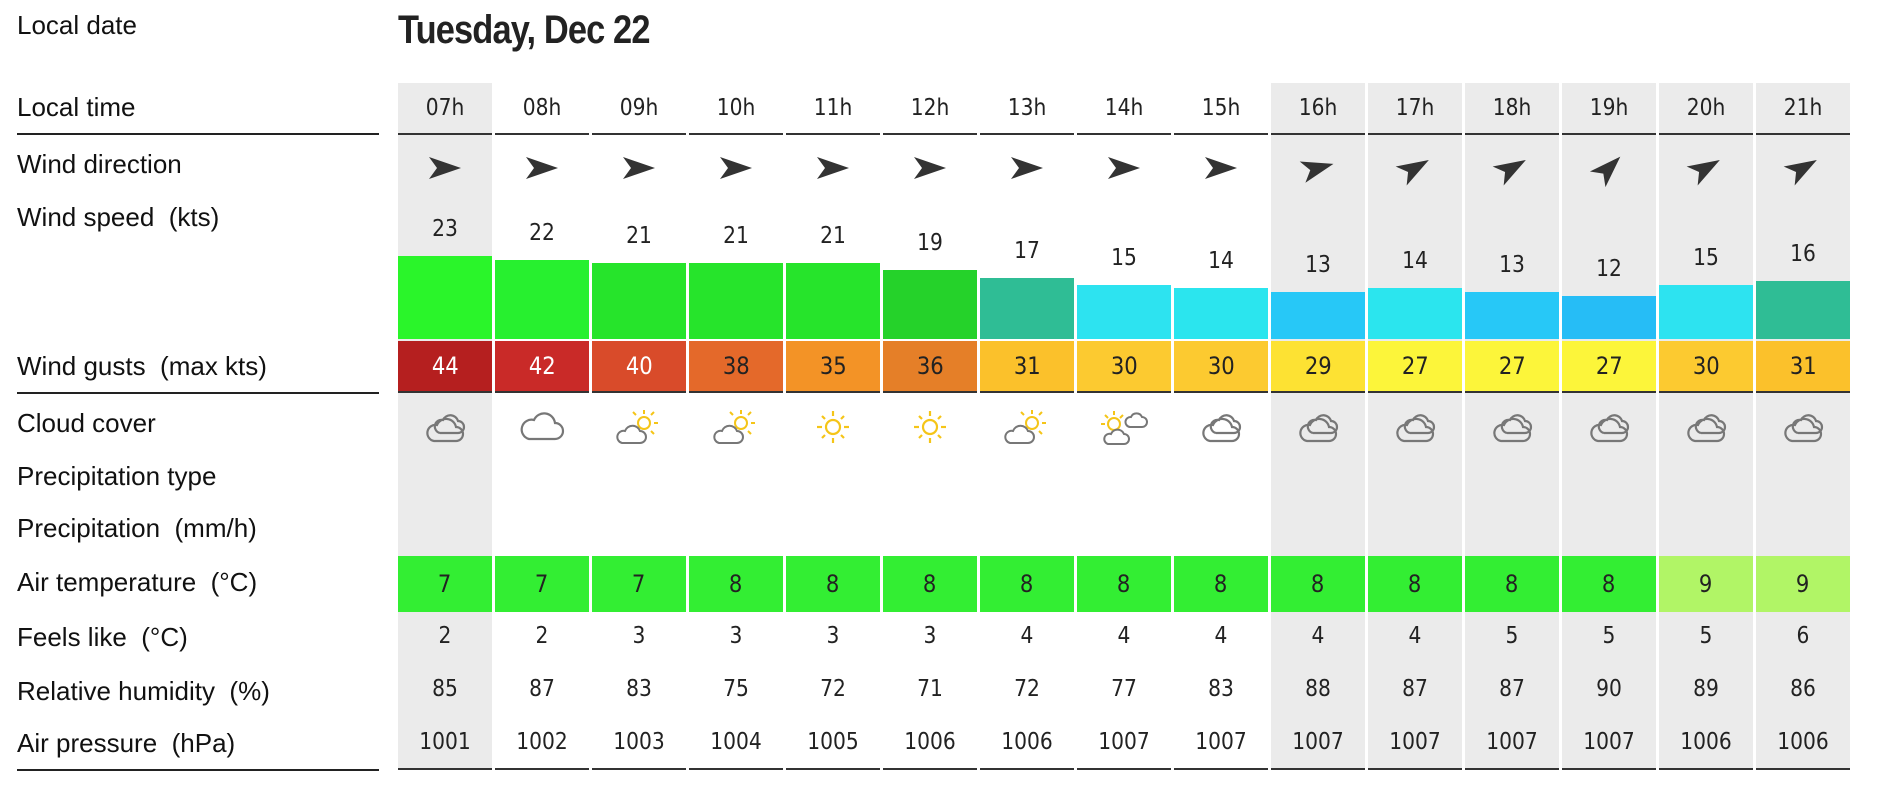  I want to click on cloud-cover-label: Cloud cover, so click(86, 423).